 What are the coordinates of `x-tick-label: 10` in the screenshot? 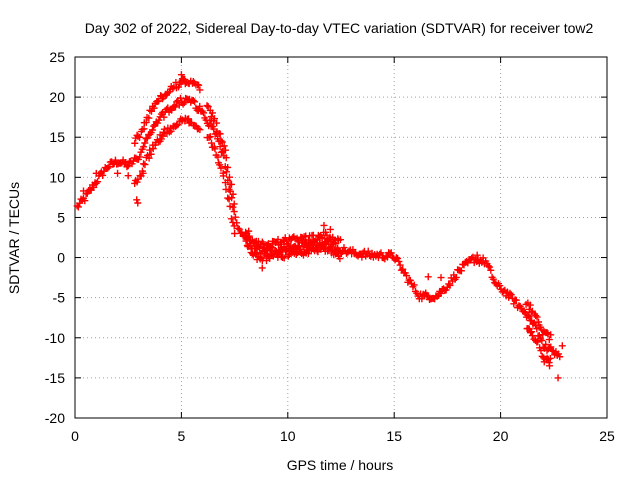 It's located at (288, 436).